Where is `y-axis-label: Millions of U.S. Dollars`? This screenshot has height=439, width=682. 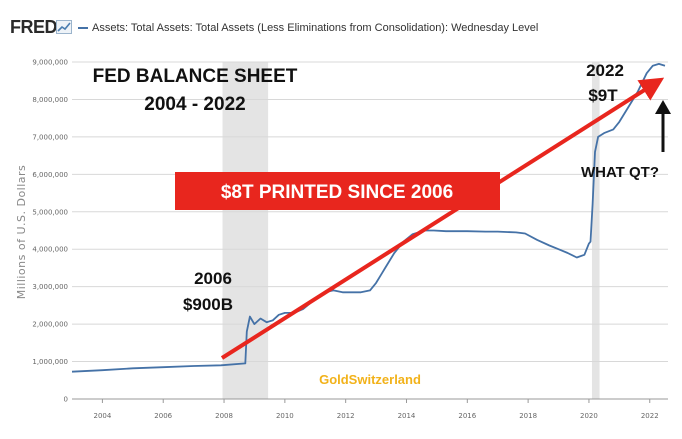 y-axis-label: Millions of U.S. Dollars is located at coordinates (21, 232).